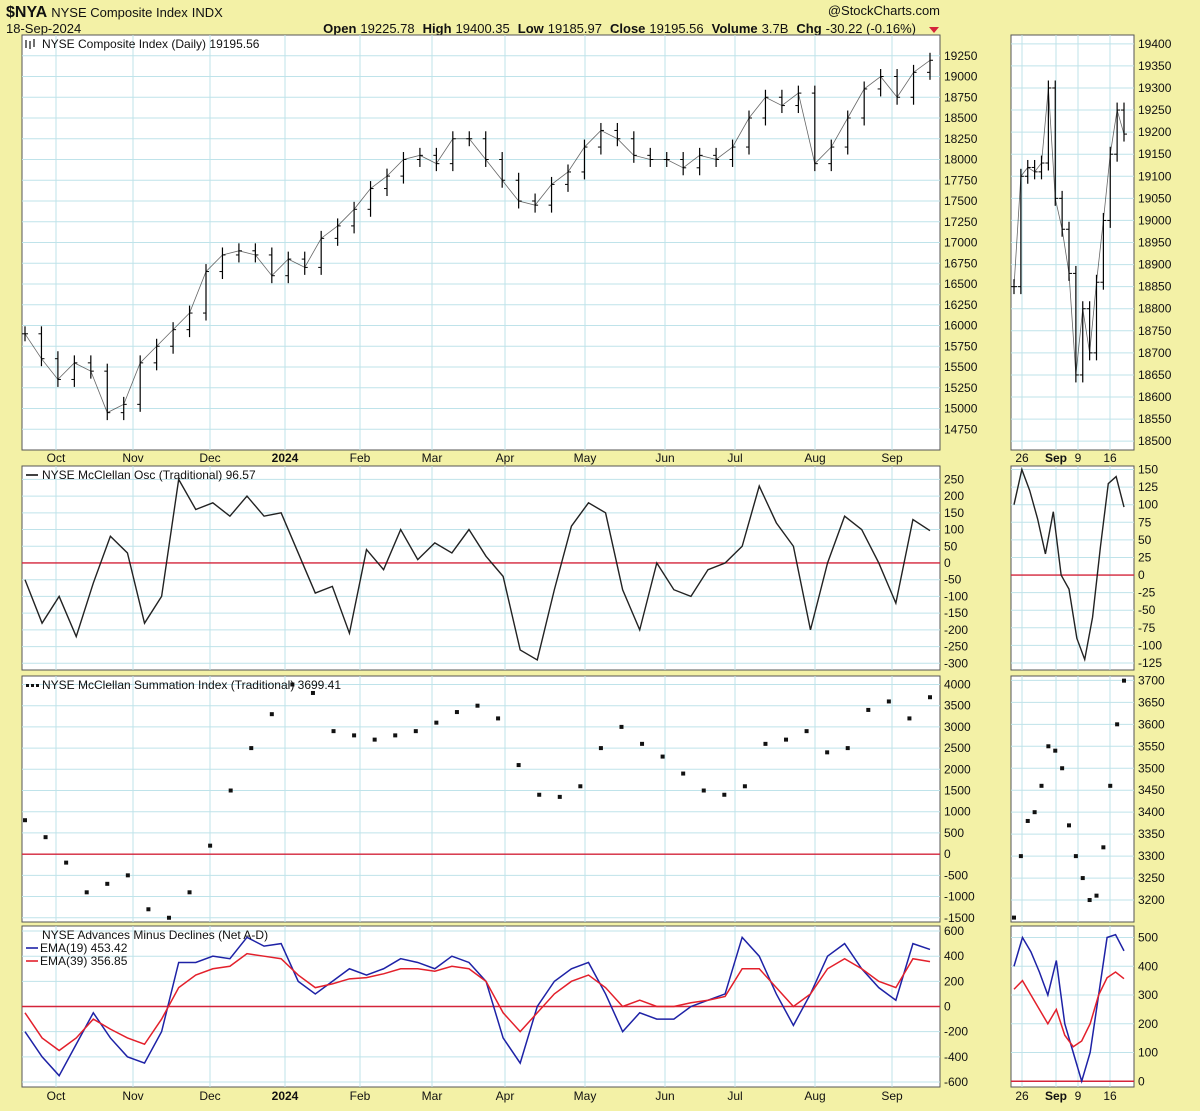  What do you see at coordinates (1155, 110) in the screenshot?
I see `price-side-y-tick-label: 19250` at bounding box center [1155, 110].